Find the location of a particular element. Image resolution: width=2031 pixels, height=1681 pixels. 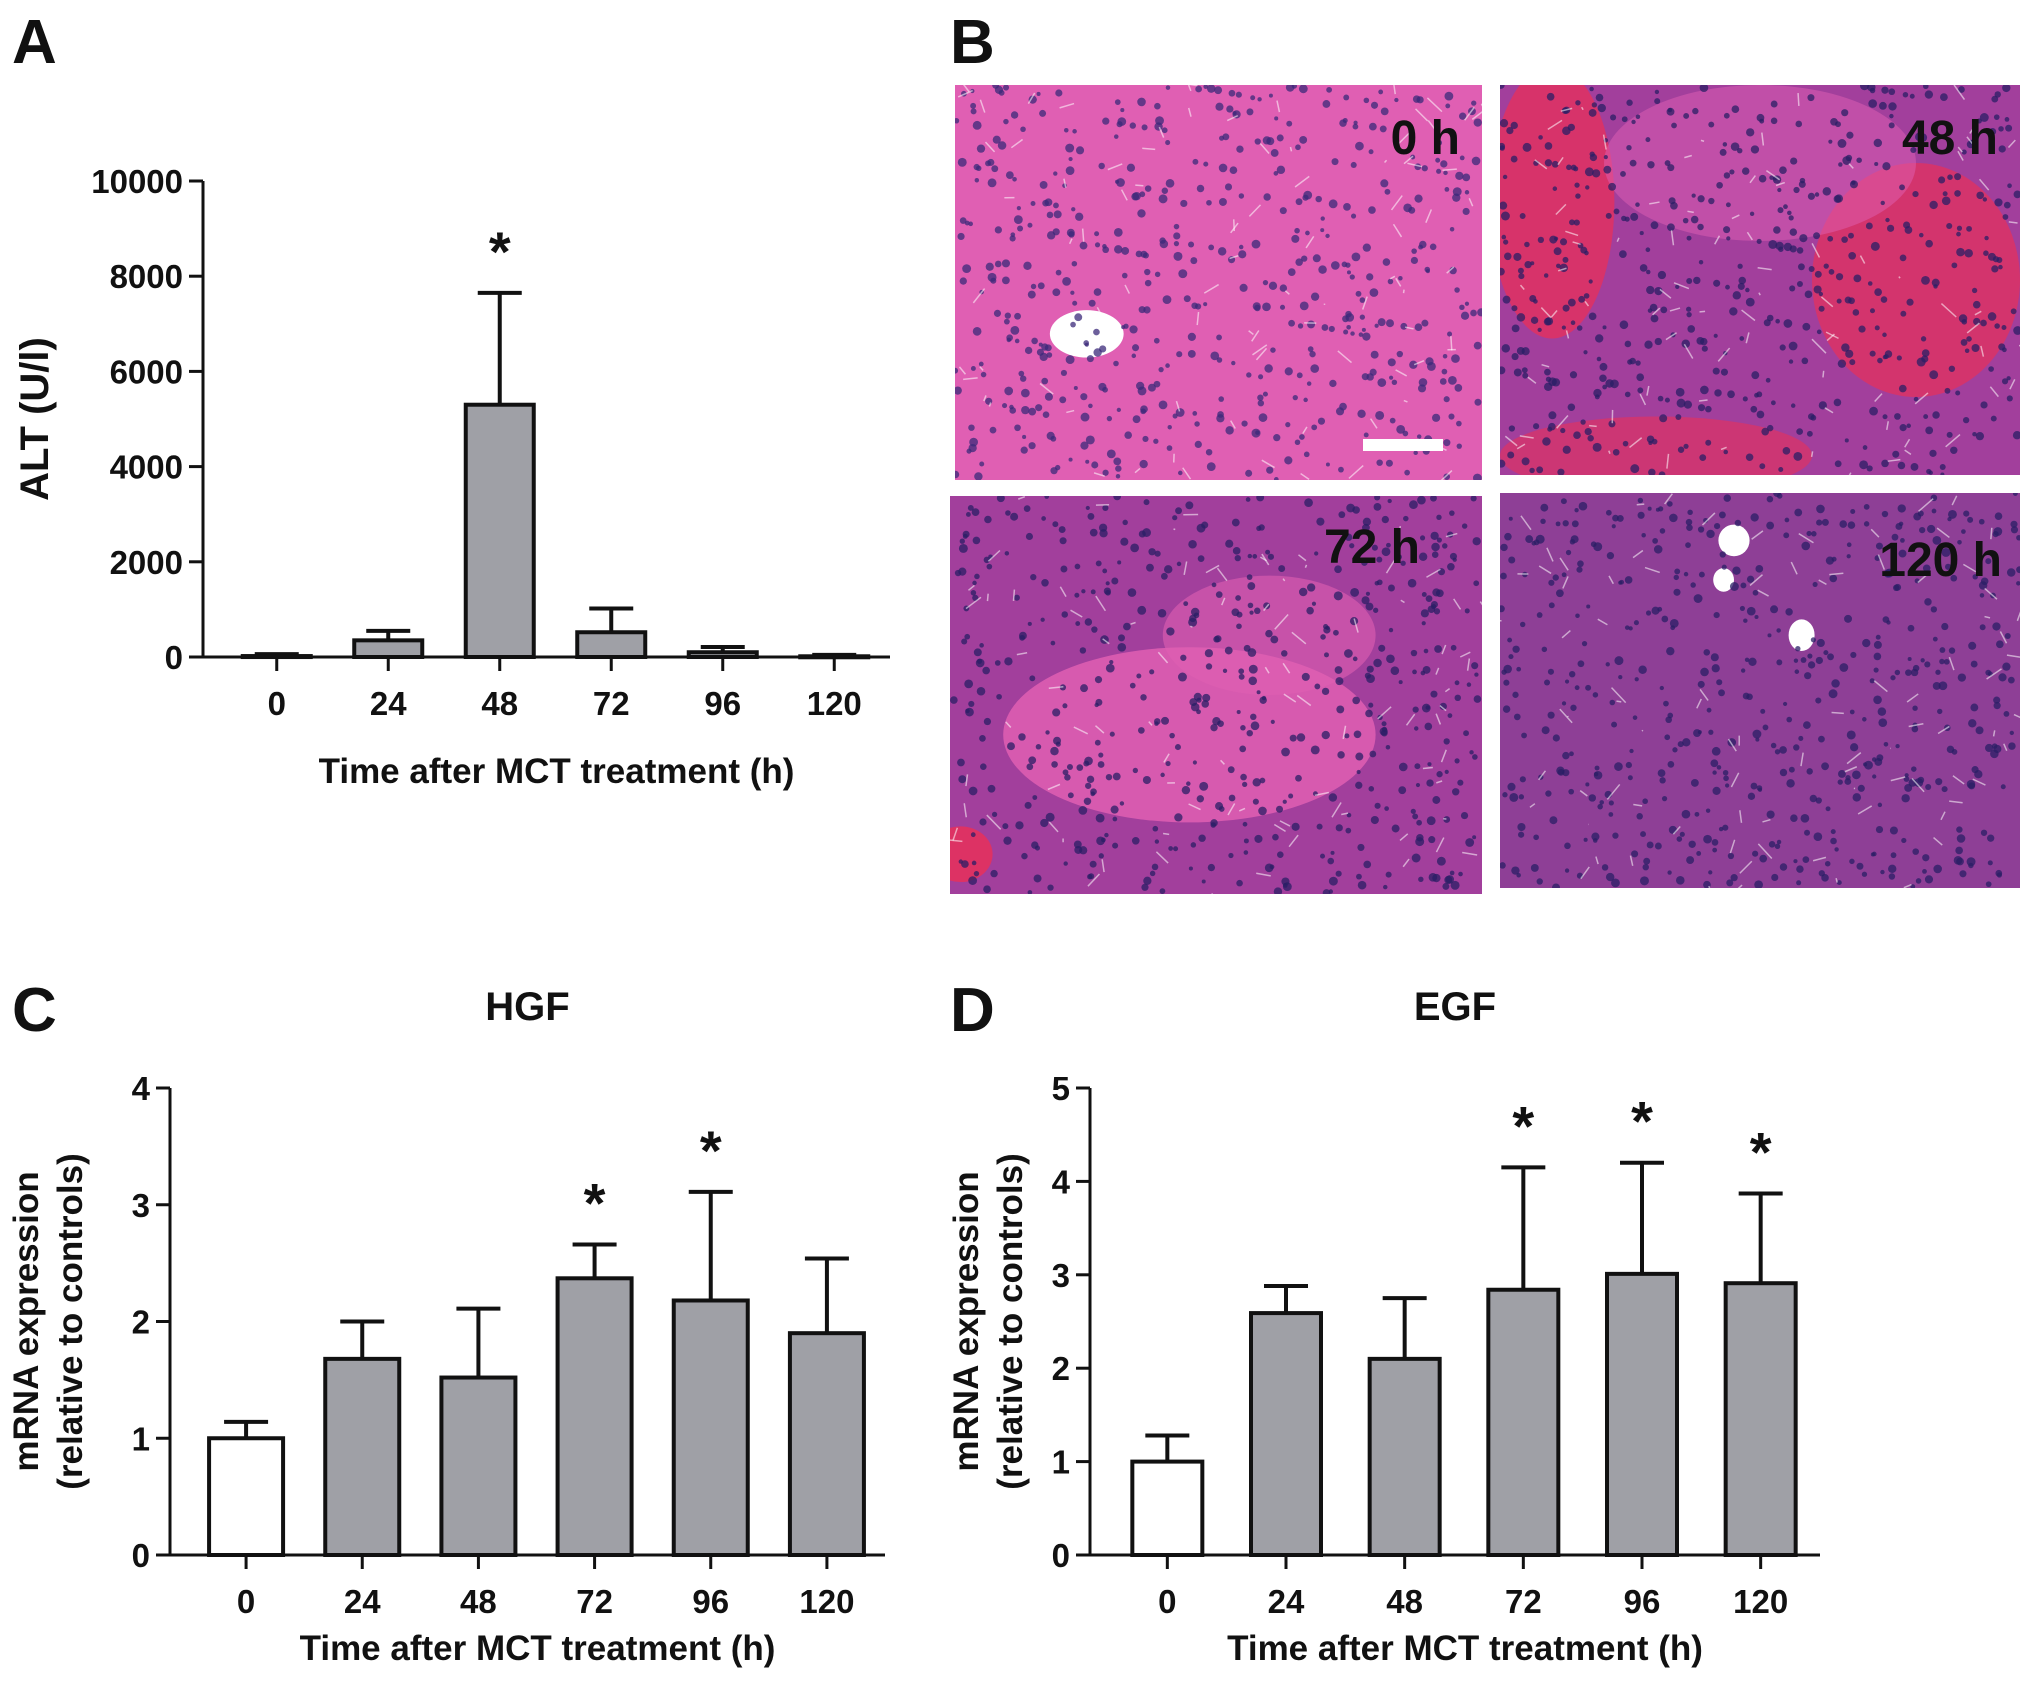

tissue-region is located at coordinates (1723, 580).